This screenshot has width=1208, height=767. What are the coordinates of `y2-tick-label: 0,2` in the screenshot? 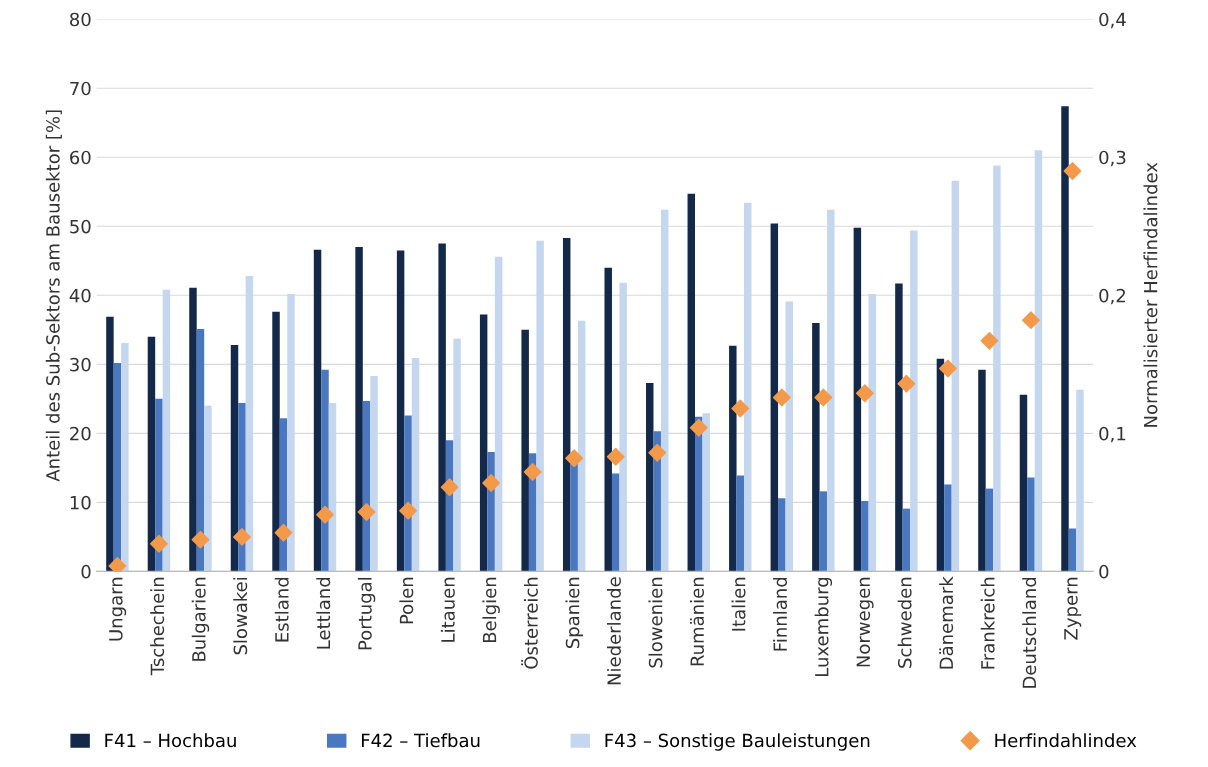 It's located at (1112, 296).